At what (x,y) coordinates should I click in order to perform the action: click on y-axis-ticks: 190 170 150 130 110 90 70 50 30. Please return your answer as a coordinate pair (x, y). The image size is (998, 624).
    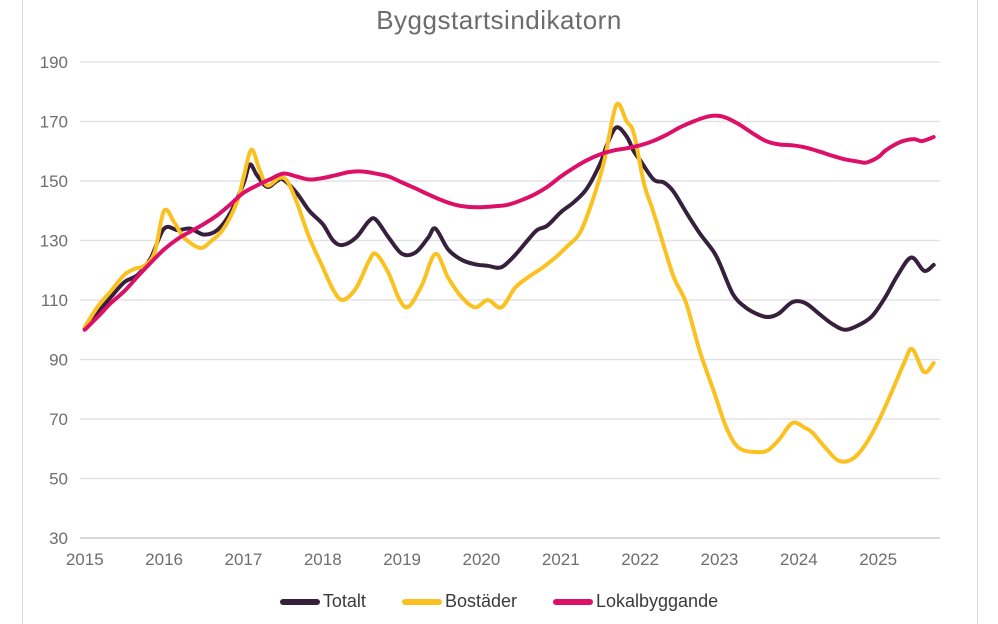
    Looking at the image, I should click on (54, 300).